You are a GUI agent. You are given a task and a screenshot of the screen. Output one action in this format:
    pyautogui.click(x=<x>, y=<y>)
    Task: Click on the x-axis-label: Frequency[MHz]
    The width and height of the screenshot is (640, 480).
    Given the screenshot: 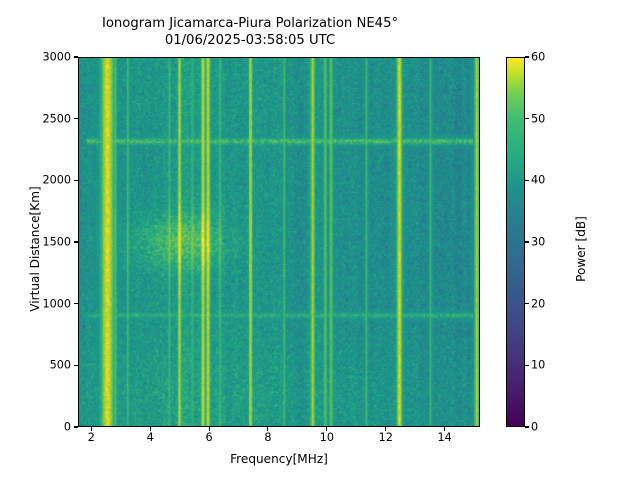 What is the action you would take?
    pyautogui.click(x=279, y=459)
    